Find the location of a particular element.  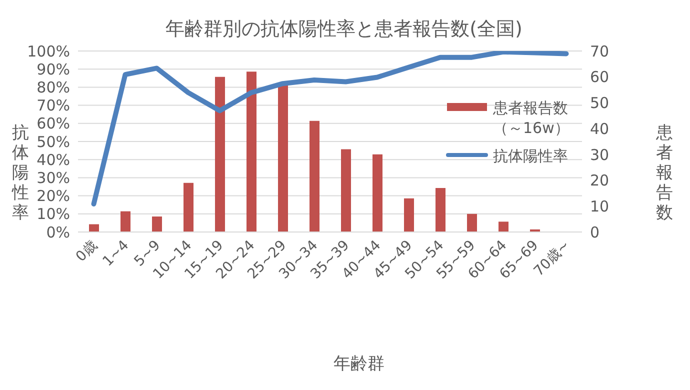

chart-title: 年齢群別の抗体陽性率と患者報告数(全国) is located at coordinates (344, 29).